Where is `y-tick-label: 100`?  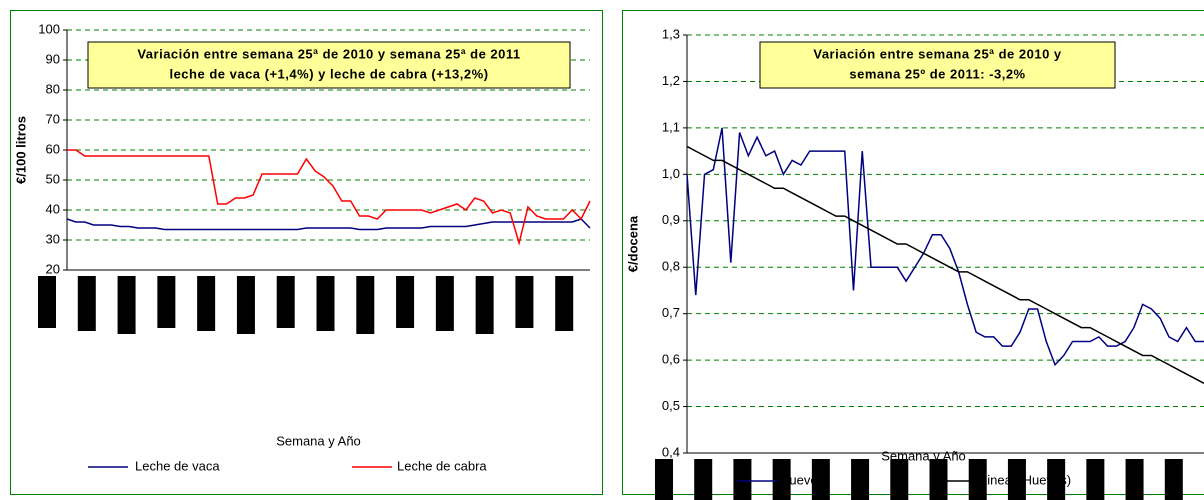 y-tick-label: 100 is located at coordinates (49, 28).